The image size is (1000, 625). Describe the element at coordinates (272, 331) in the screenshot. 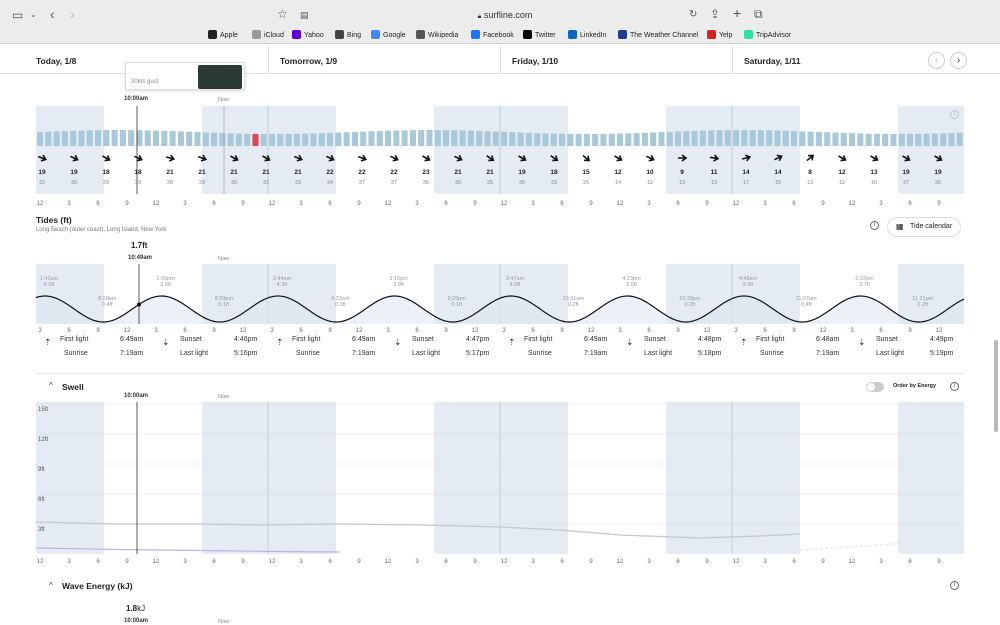

I see `tide-hour-tick: 3` at that location.